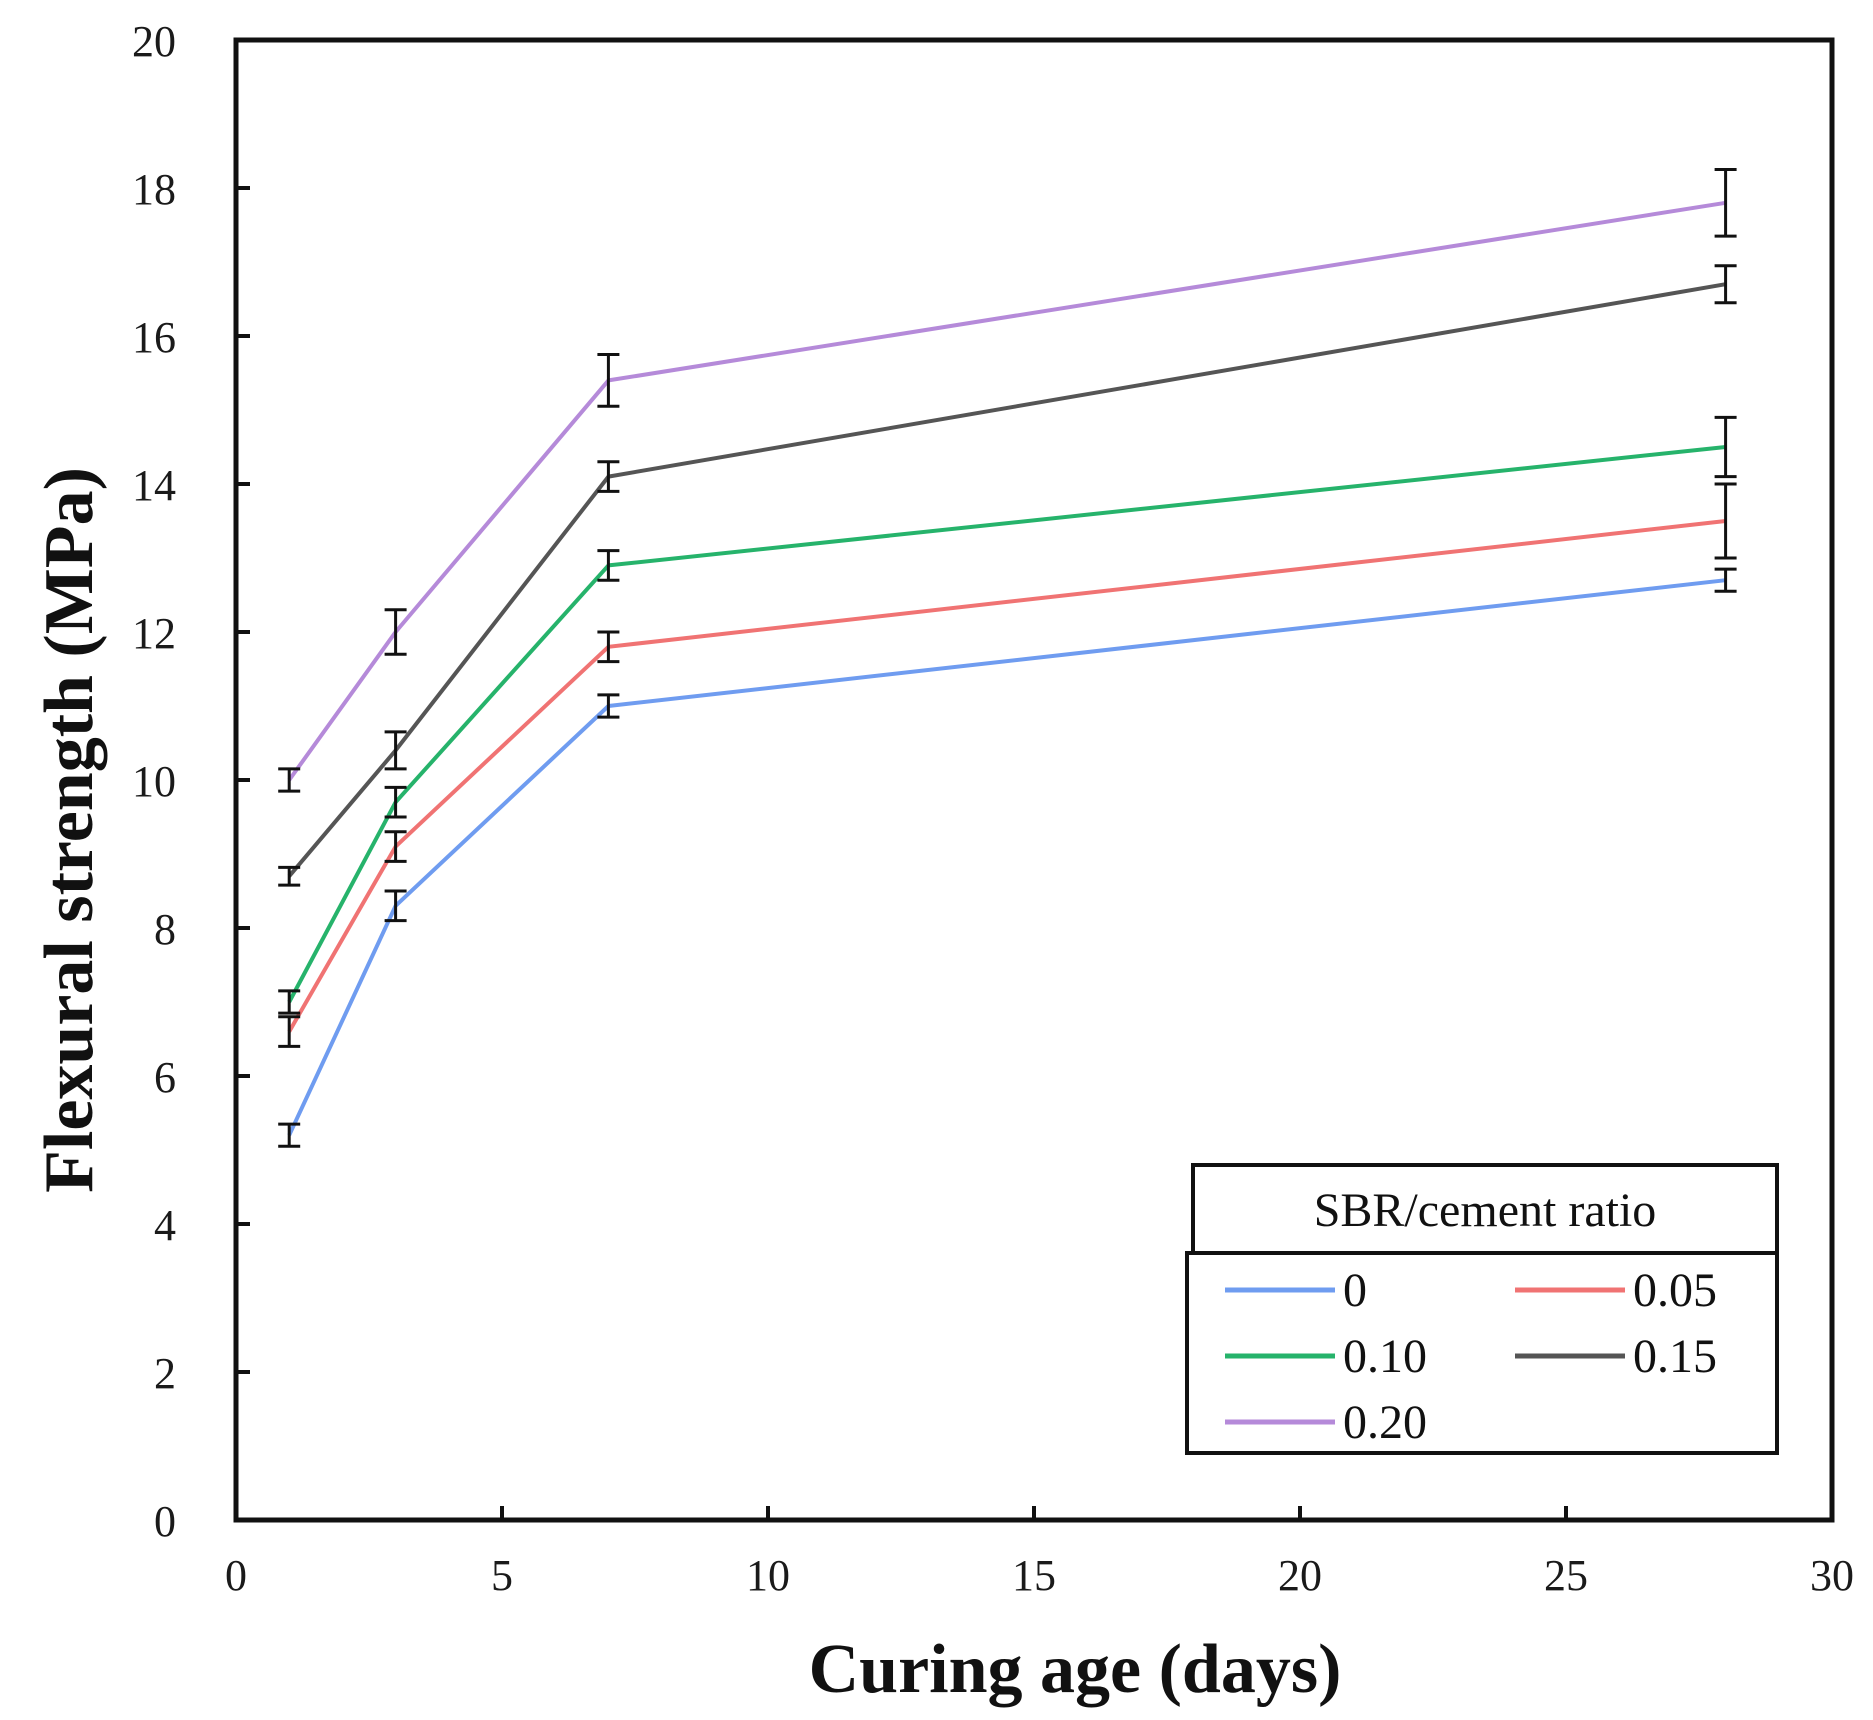 This screenshot has width=1873, height=1720. I want to click on x-tick-label: 30, so click(1832, 1575).